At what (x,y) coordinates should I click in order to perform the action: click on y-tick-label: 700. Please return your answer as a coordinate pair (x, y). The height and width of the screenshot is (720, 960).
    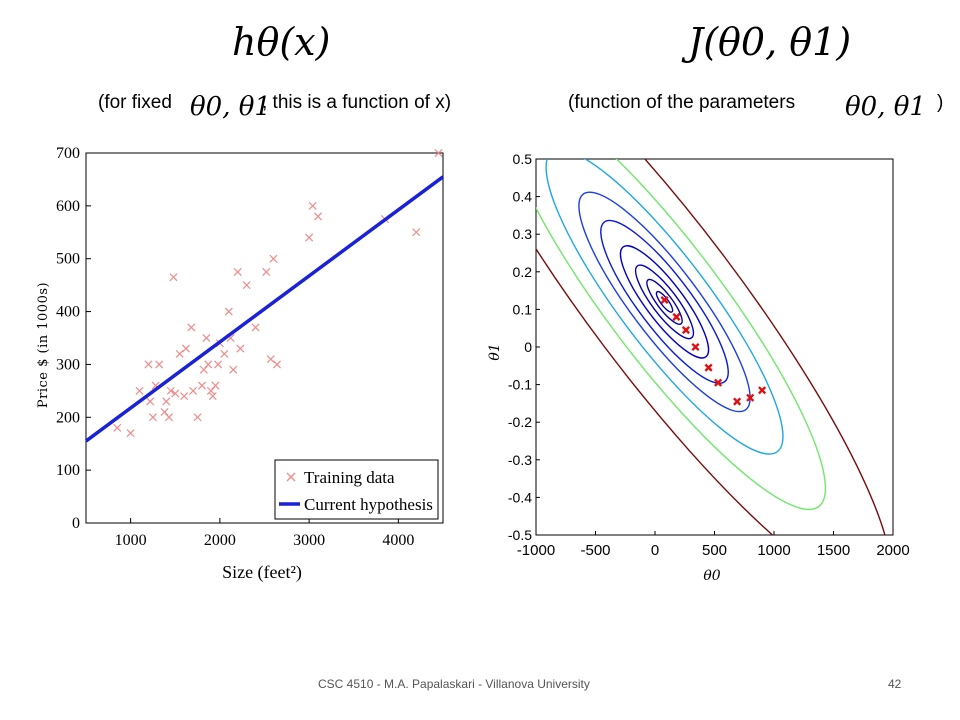
    Looking at the image, I should click on (68, 153).